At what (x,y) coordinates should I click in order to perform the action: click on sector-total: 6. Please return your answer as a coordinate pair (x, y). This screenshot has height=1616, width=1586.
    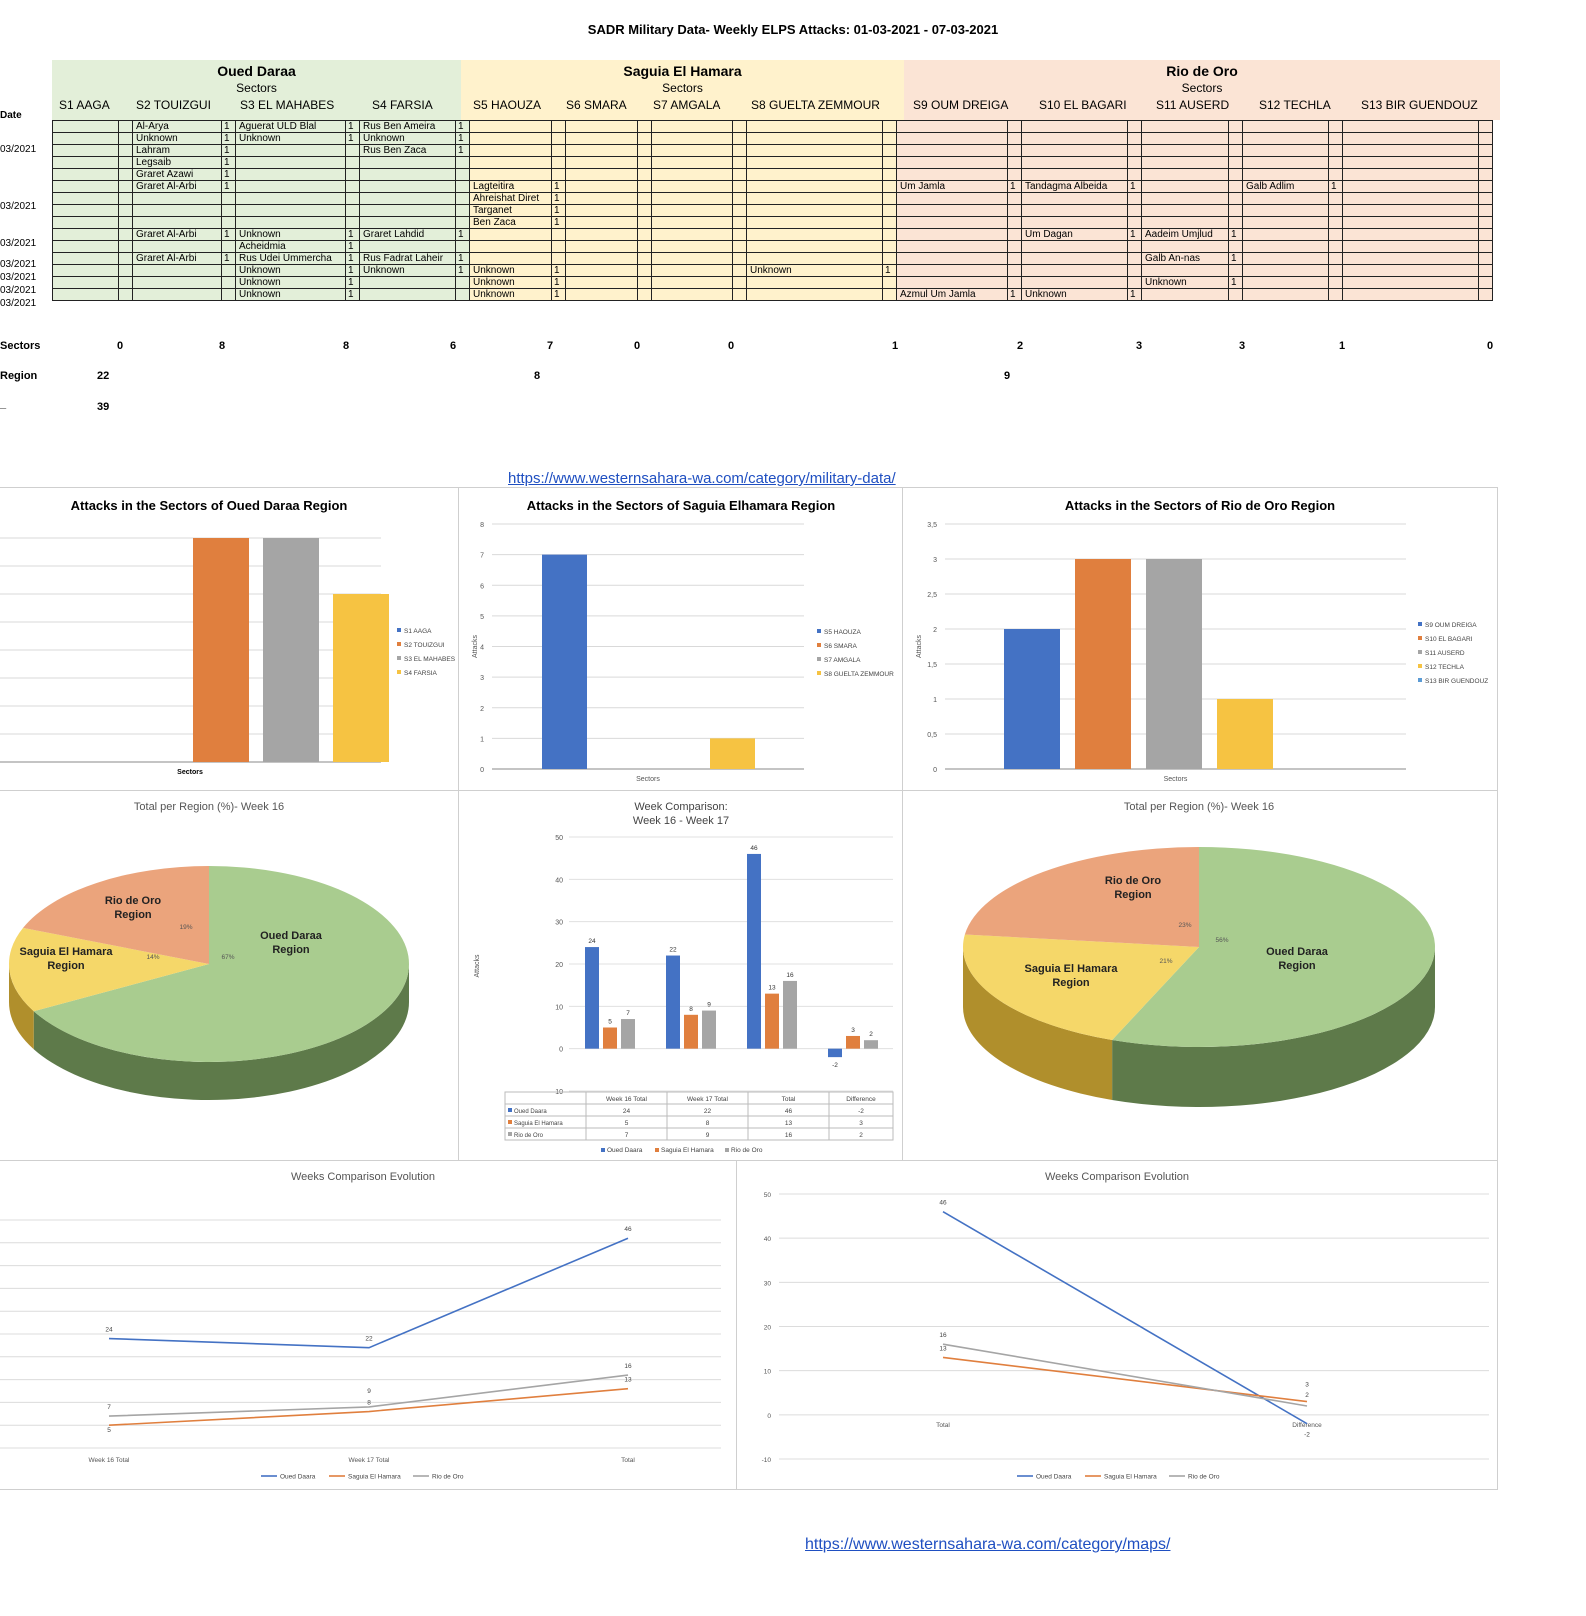
    Looking at the image, I should click on (453, 346).